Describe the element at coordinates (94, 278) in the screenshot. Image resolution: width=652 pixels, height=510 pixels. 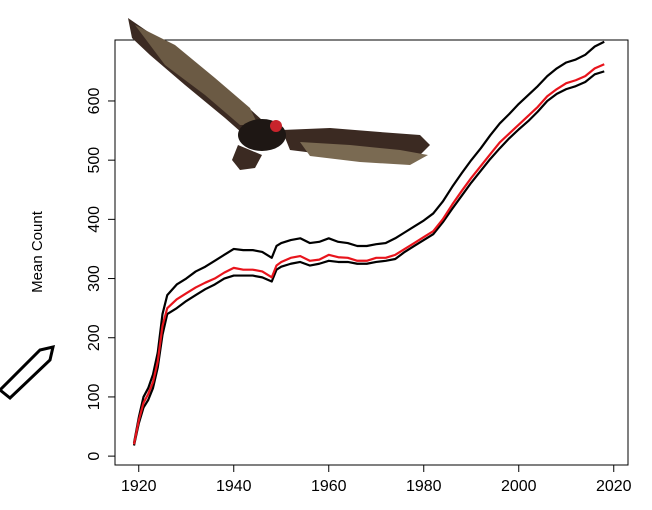
I see `y-tick-label: 300` at that location.